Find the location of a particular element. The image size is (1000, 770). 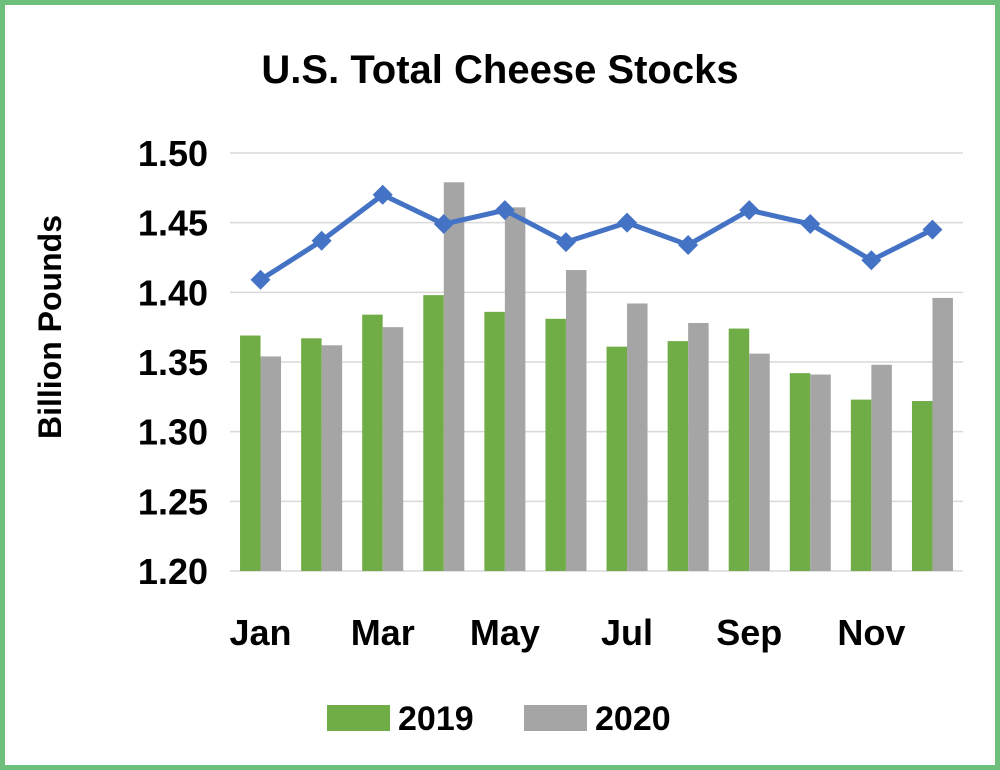

line-path is located at coordinates (596, 237).